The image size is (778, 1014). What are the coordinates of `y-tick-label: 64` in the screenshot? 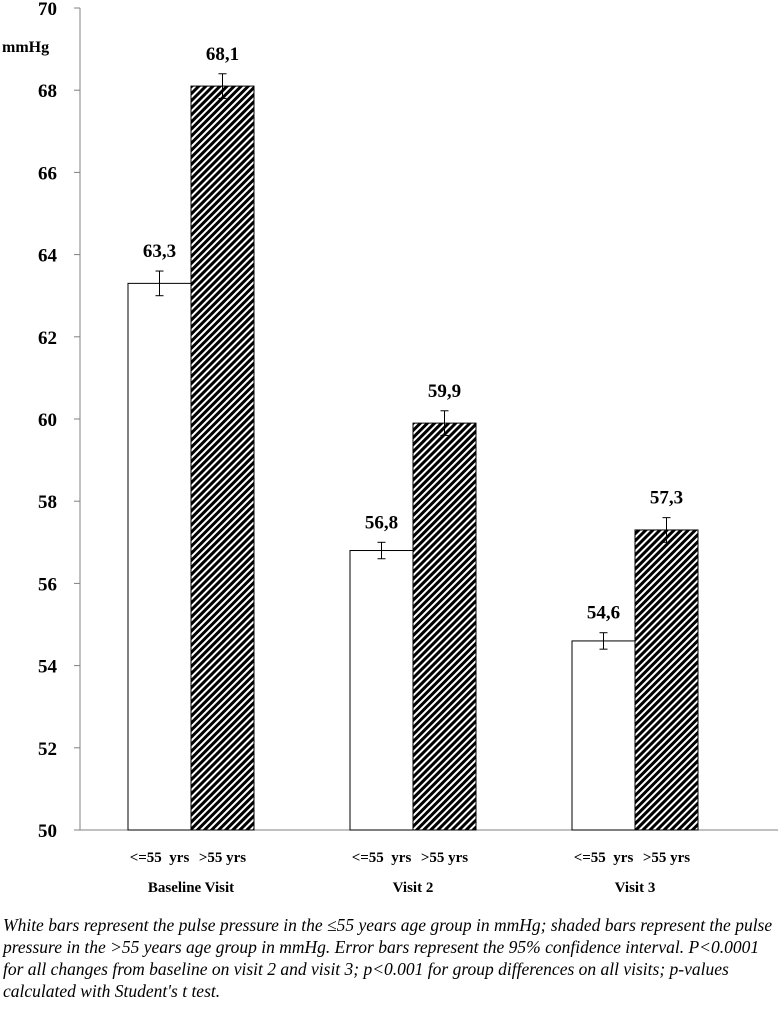 It's located at (48, 256).